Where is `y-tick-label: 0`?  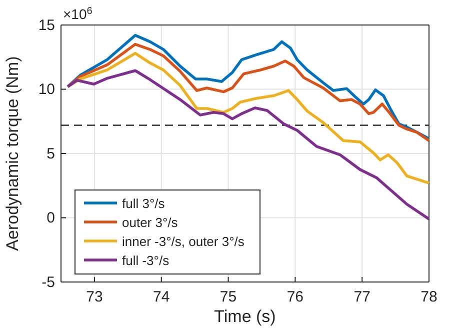 y-tick-label: 0 is located at coordinates (50, 218).